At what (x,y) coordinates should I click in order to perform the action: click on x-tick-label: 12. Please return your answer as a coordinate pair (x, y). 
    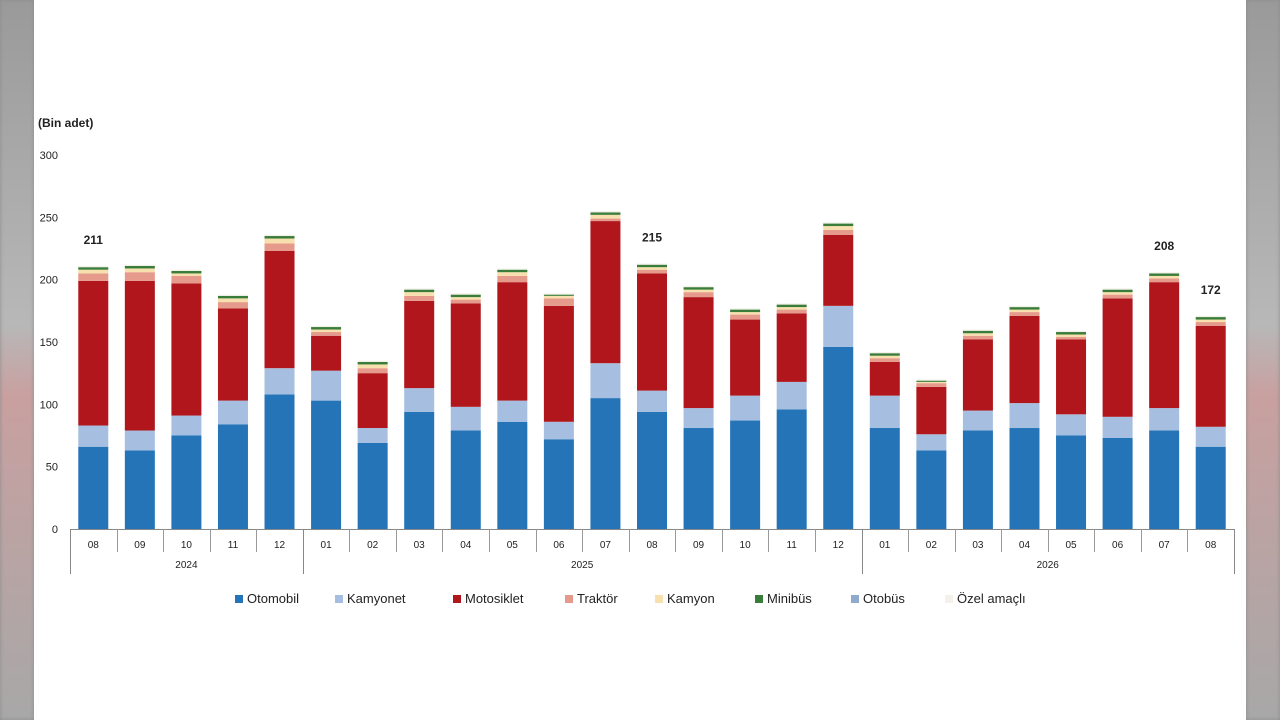
    Looking at the image, I should click on (839, 545).